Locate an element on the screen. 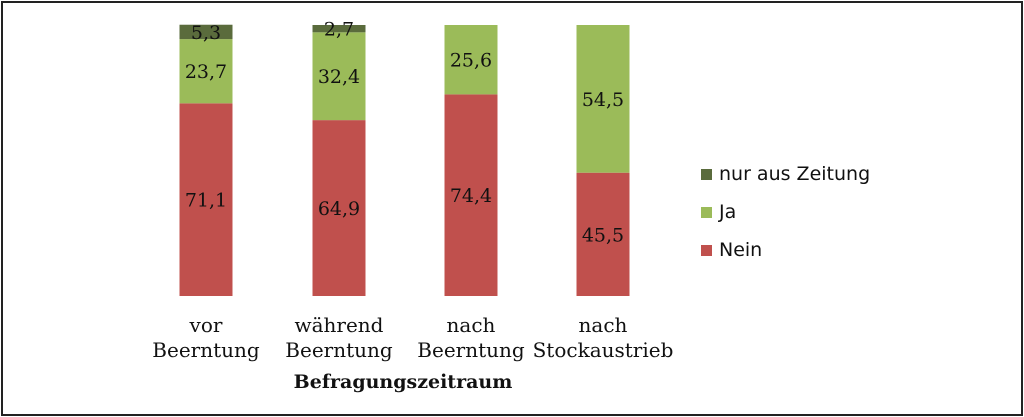  category-label: vor is located at coordinates (206, 325).